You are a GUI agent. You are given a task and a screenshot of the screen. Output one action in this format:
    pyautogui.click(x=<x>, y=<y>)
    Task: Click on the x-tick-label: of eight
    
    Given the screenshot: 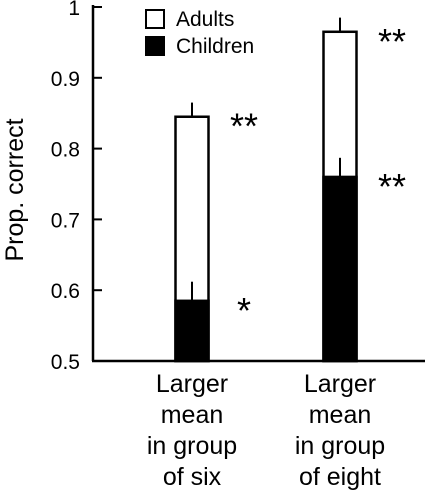 What is the action you would take?
    pyautogui.click(x=340, y=477)
    